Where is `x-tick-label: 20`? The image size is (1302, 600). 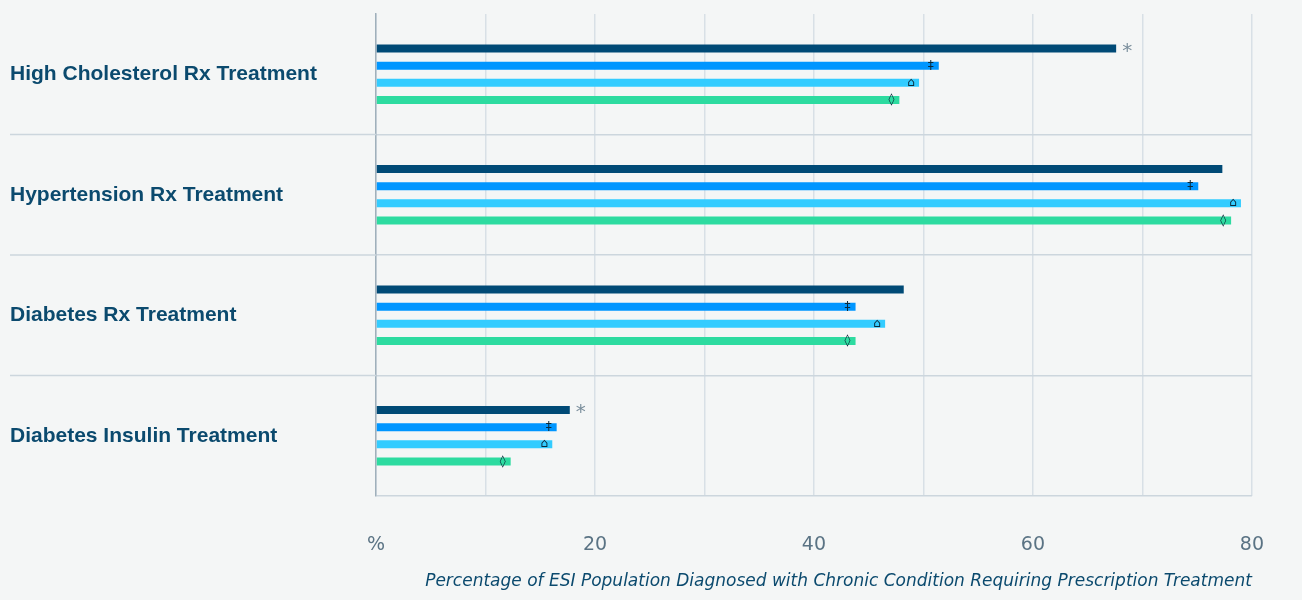 x-tick-label: 20 is located at coordinates (595, 543).